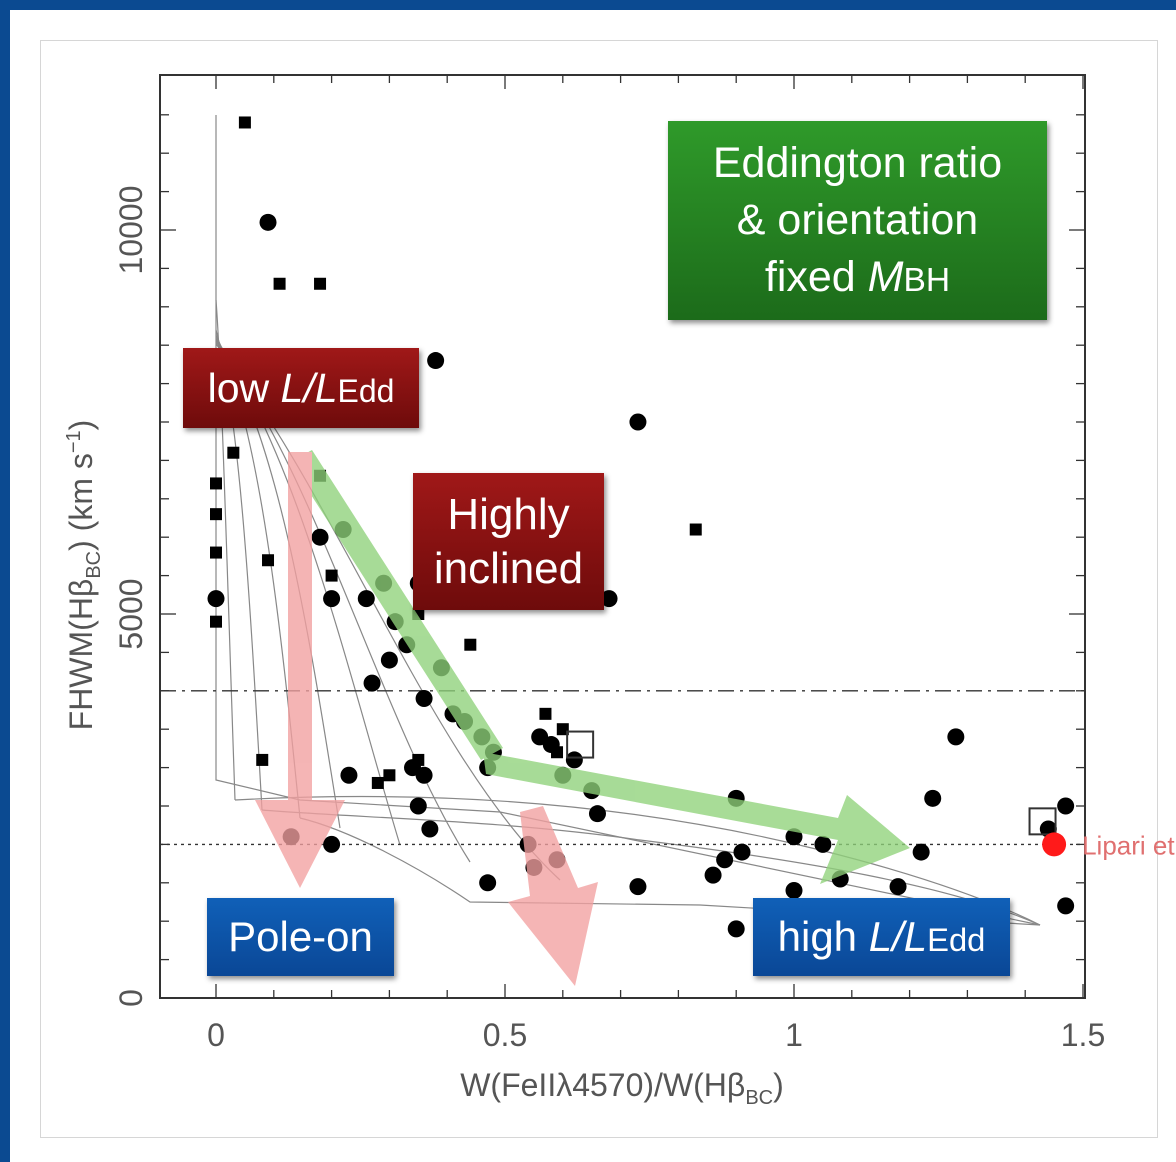  Describe the element at coordinates (885, 277) in the screenshot. I see `eddington-mass-symbol: M` at that location.